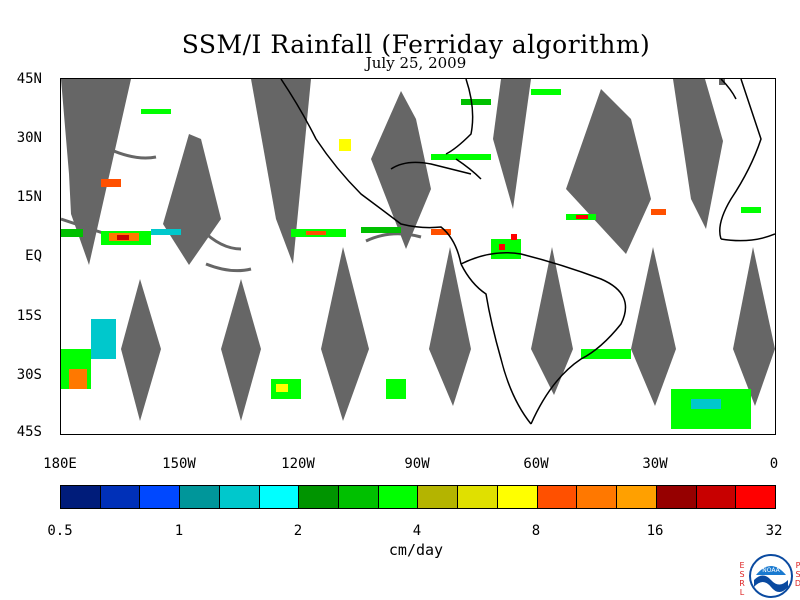 This screenshot has height=600, width=800. What do you see at coordinates (60, 464) in the screenshot?
I see `lon-label-180e: 180E` at bounding box center [60, 464].